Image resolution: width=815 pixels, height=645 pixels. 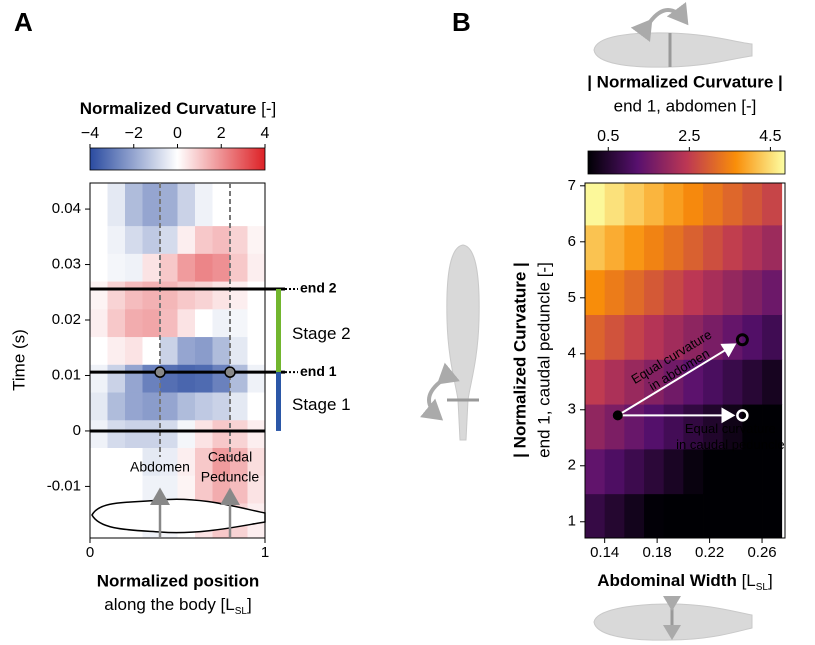 What do you see at coordinates (90, 552) in the screenshot?
I see `x-tick-label: 0` at bounding box center [90, 552].